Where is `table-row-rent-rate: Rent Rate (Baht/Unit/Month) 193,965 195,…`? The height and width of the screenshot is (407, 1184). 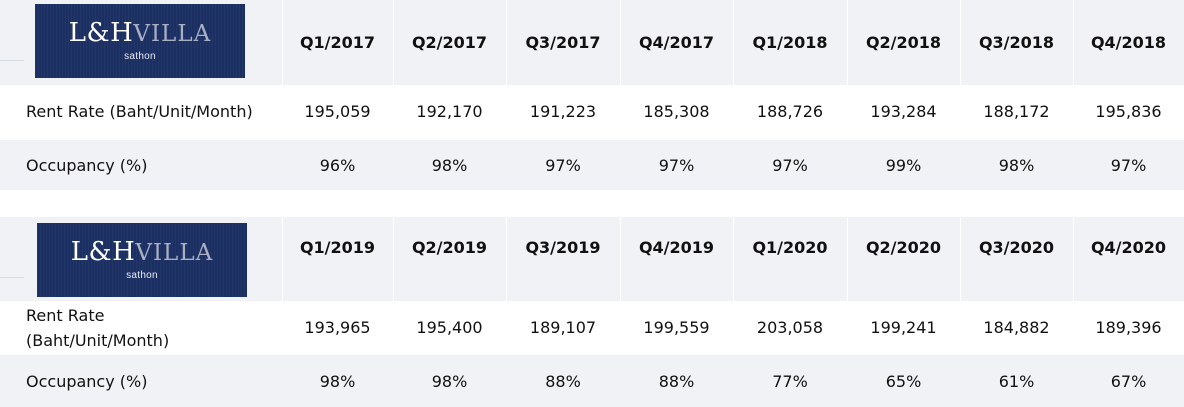 table-row-rent-rate: Rent Rate (Baht/Unit/Month) 193,965 195,… is located at coordinates (592, 327).